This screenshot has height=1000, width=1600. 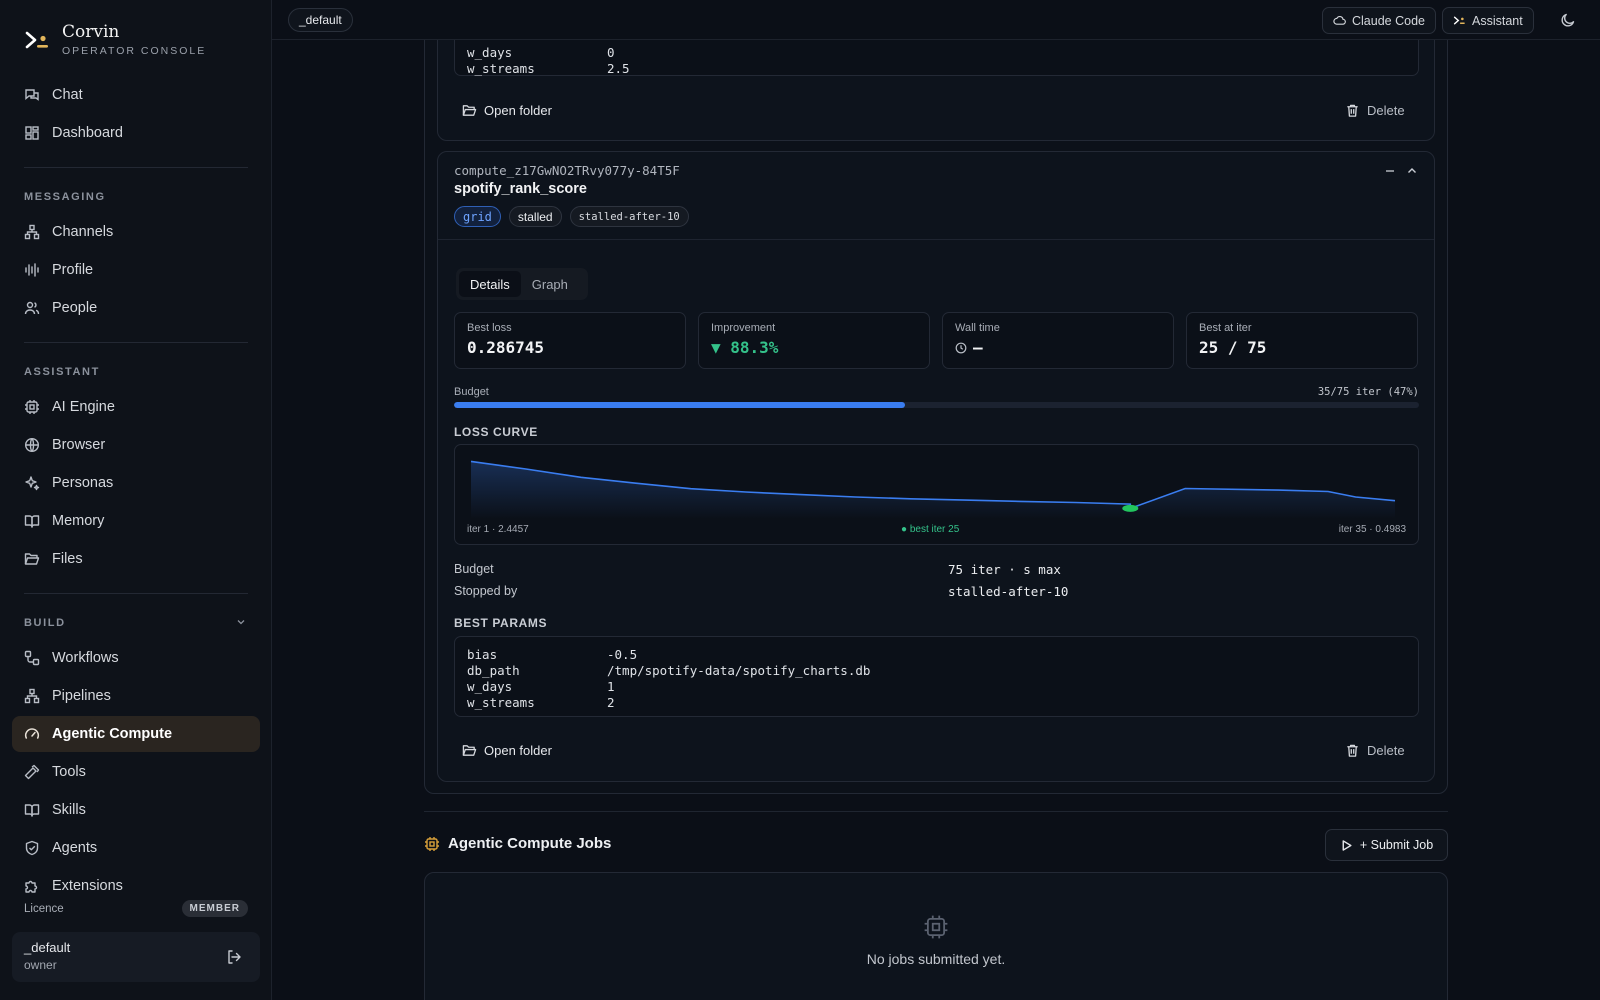 I want to click on curve-best-label: ● best iter 25, so click(x=930, y=529).